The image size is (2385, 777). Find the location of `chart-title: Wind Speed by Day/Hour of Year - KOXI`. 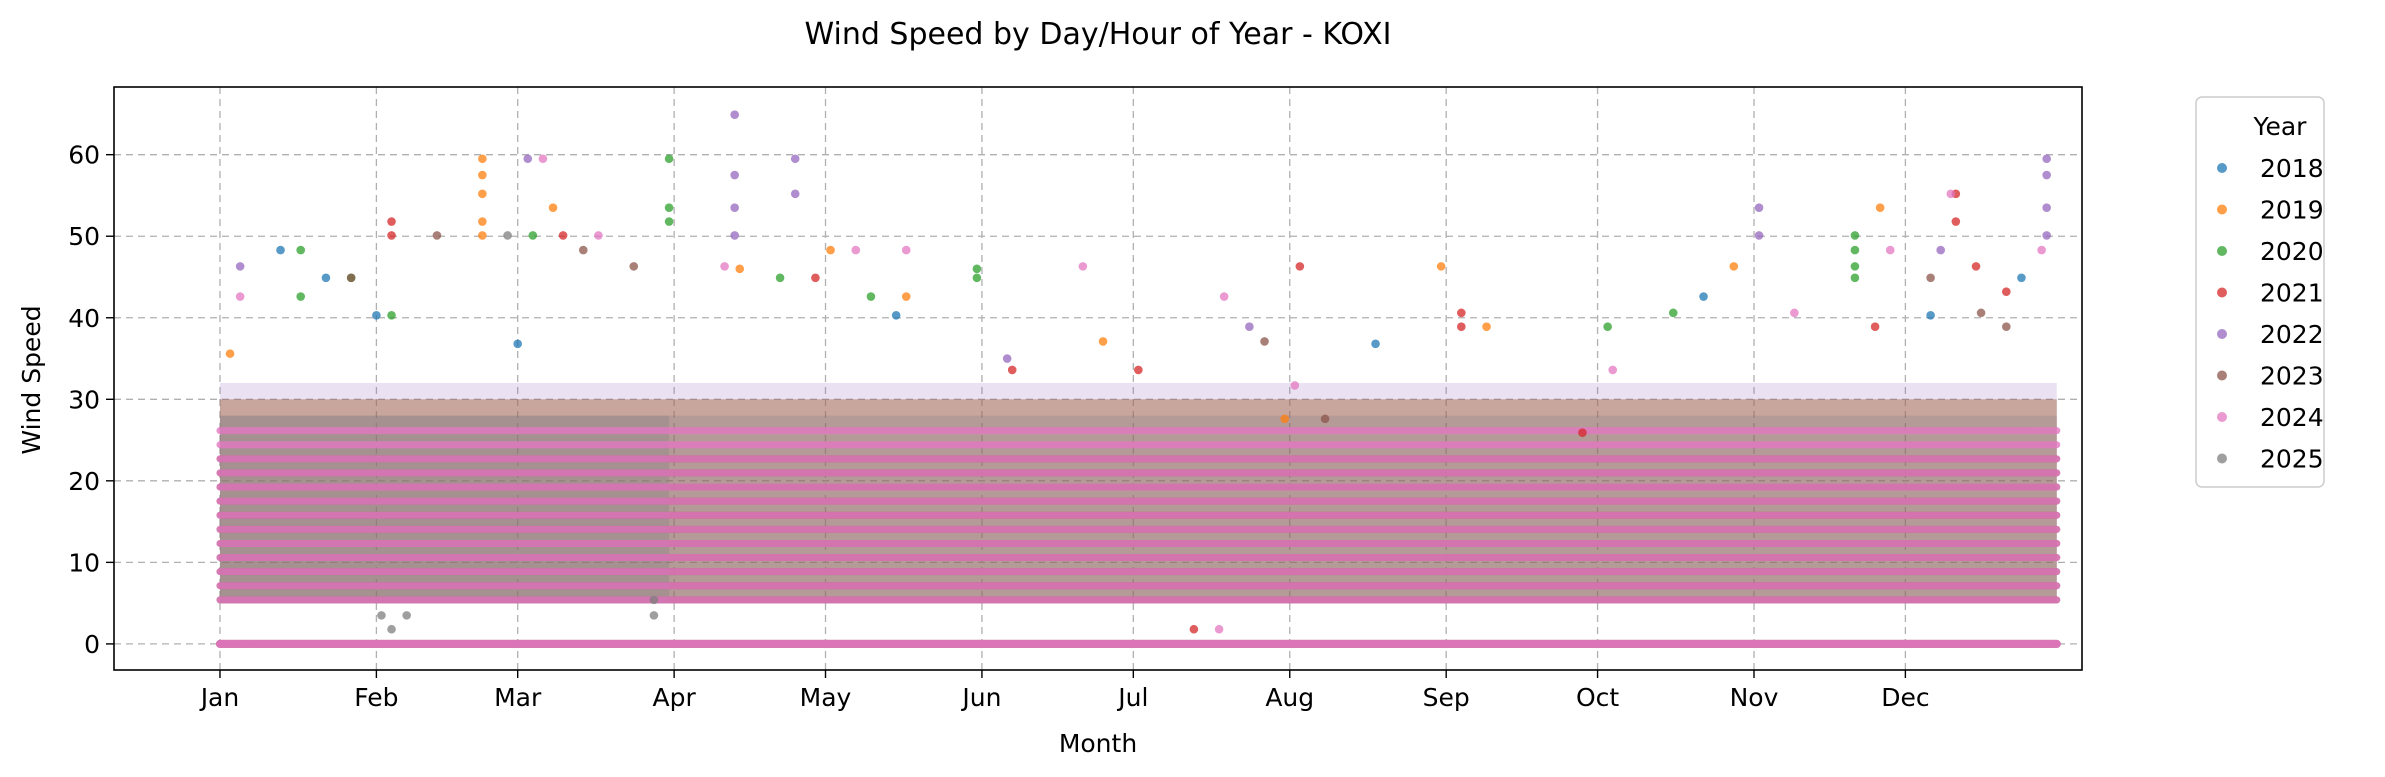

chart-title: Wind Speed by Day/Hour of Year - KOXI is located at coordinates (1098, 34).